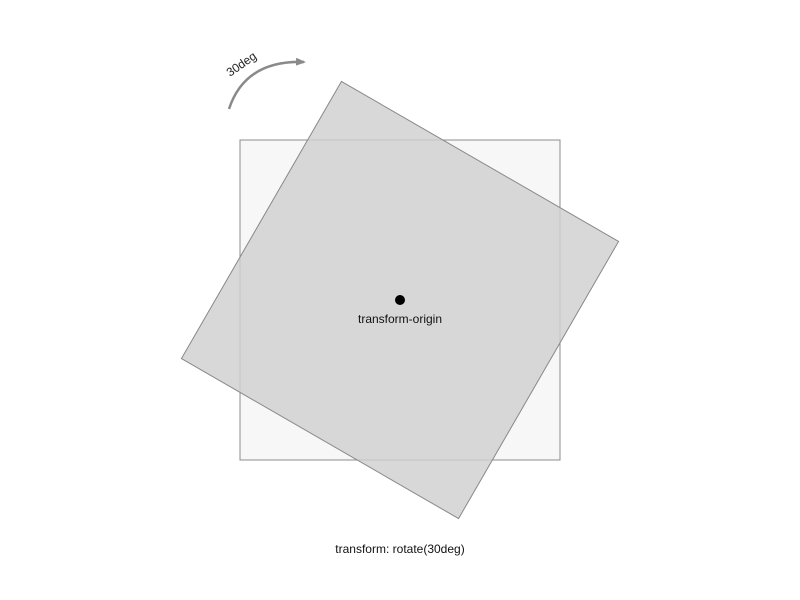  Describe the element at coordinates (399, 549) in the screenshot. I see `caption: transform: rotate(30deg)` at that location.